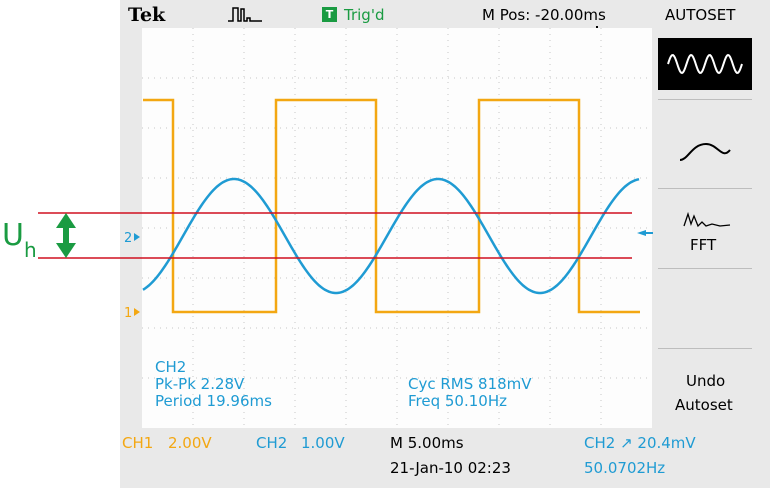 This screenshot has width=770, height=488. What do you see at coordinates (128, 238) in the screenshot?
I see `svg-text: 2` at bounding box center [128, 238].